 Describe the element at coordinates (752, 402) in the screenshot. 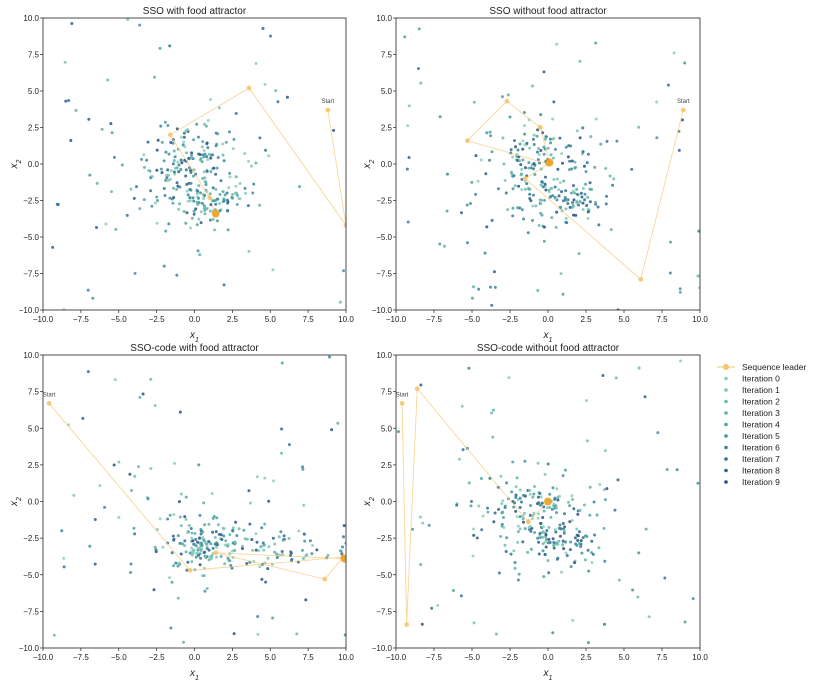

I see `legend-item: Iteration 2` at that location.